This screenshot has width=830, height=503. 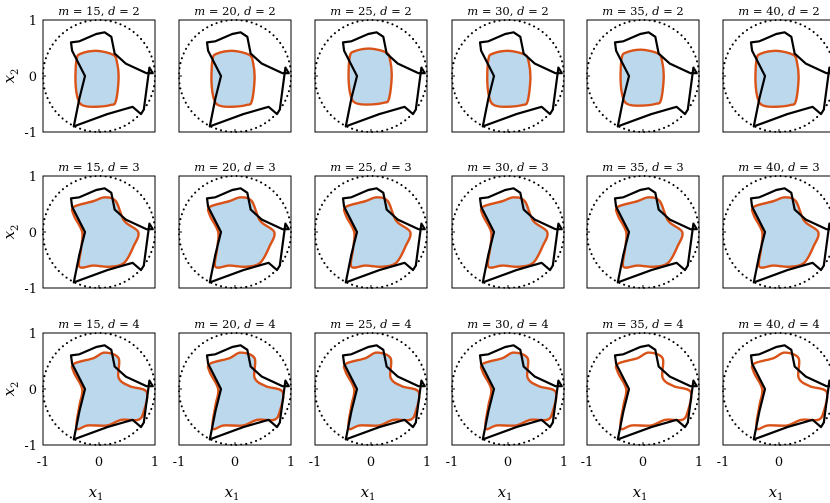 I want to click on panel-r1-c5: m = 35, d = 2, so click(x=643, y=68).